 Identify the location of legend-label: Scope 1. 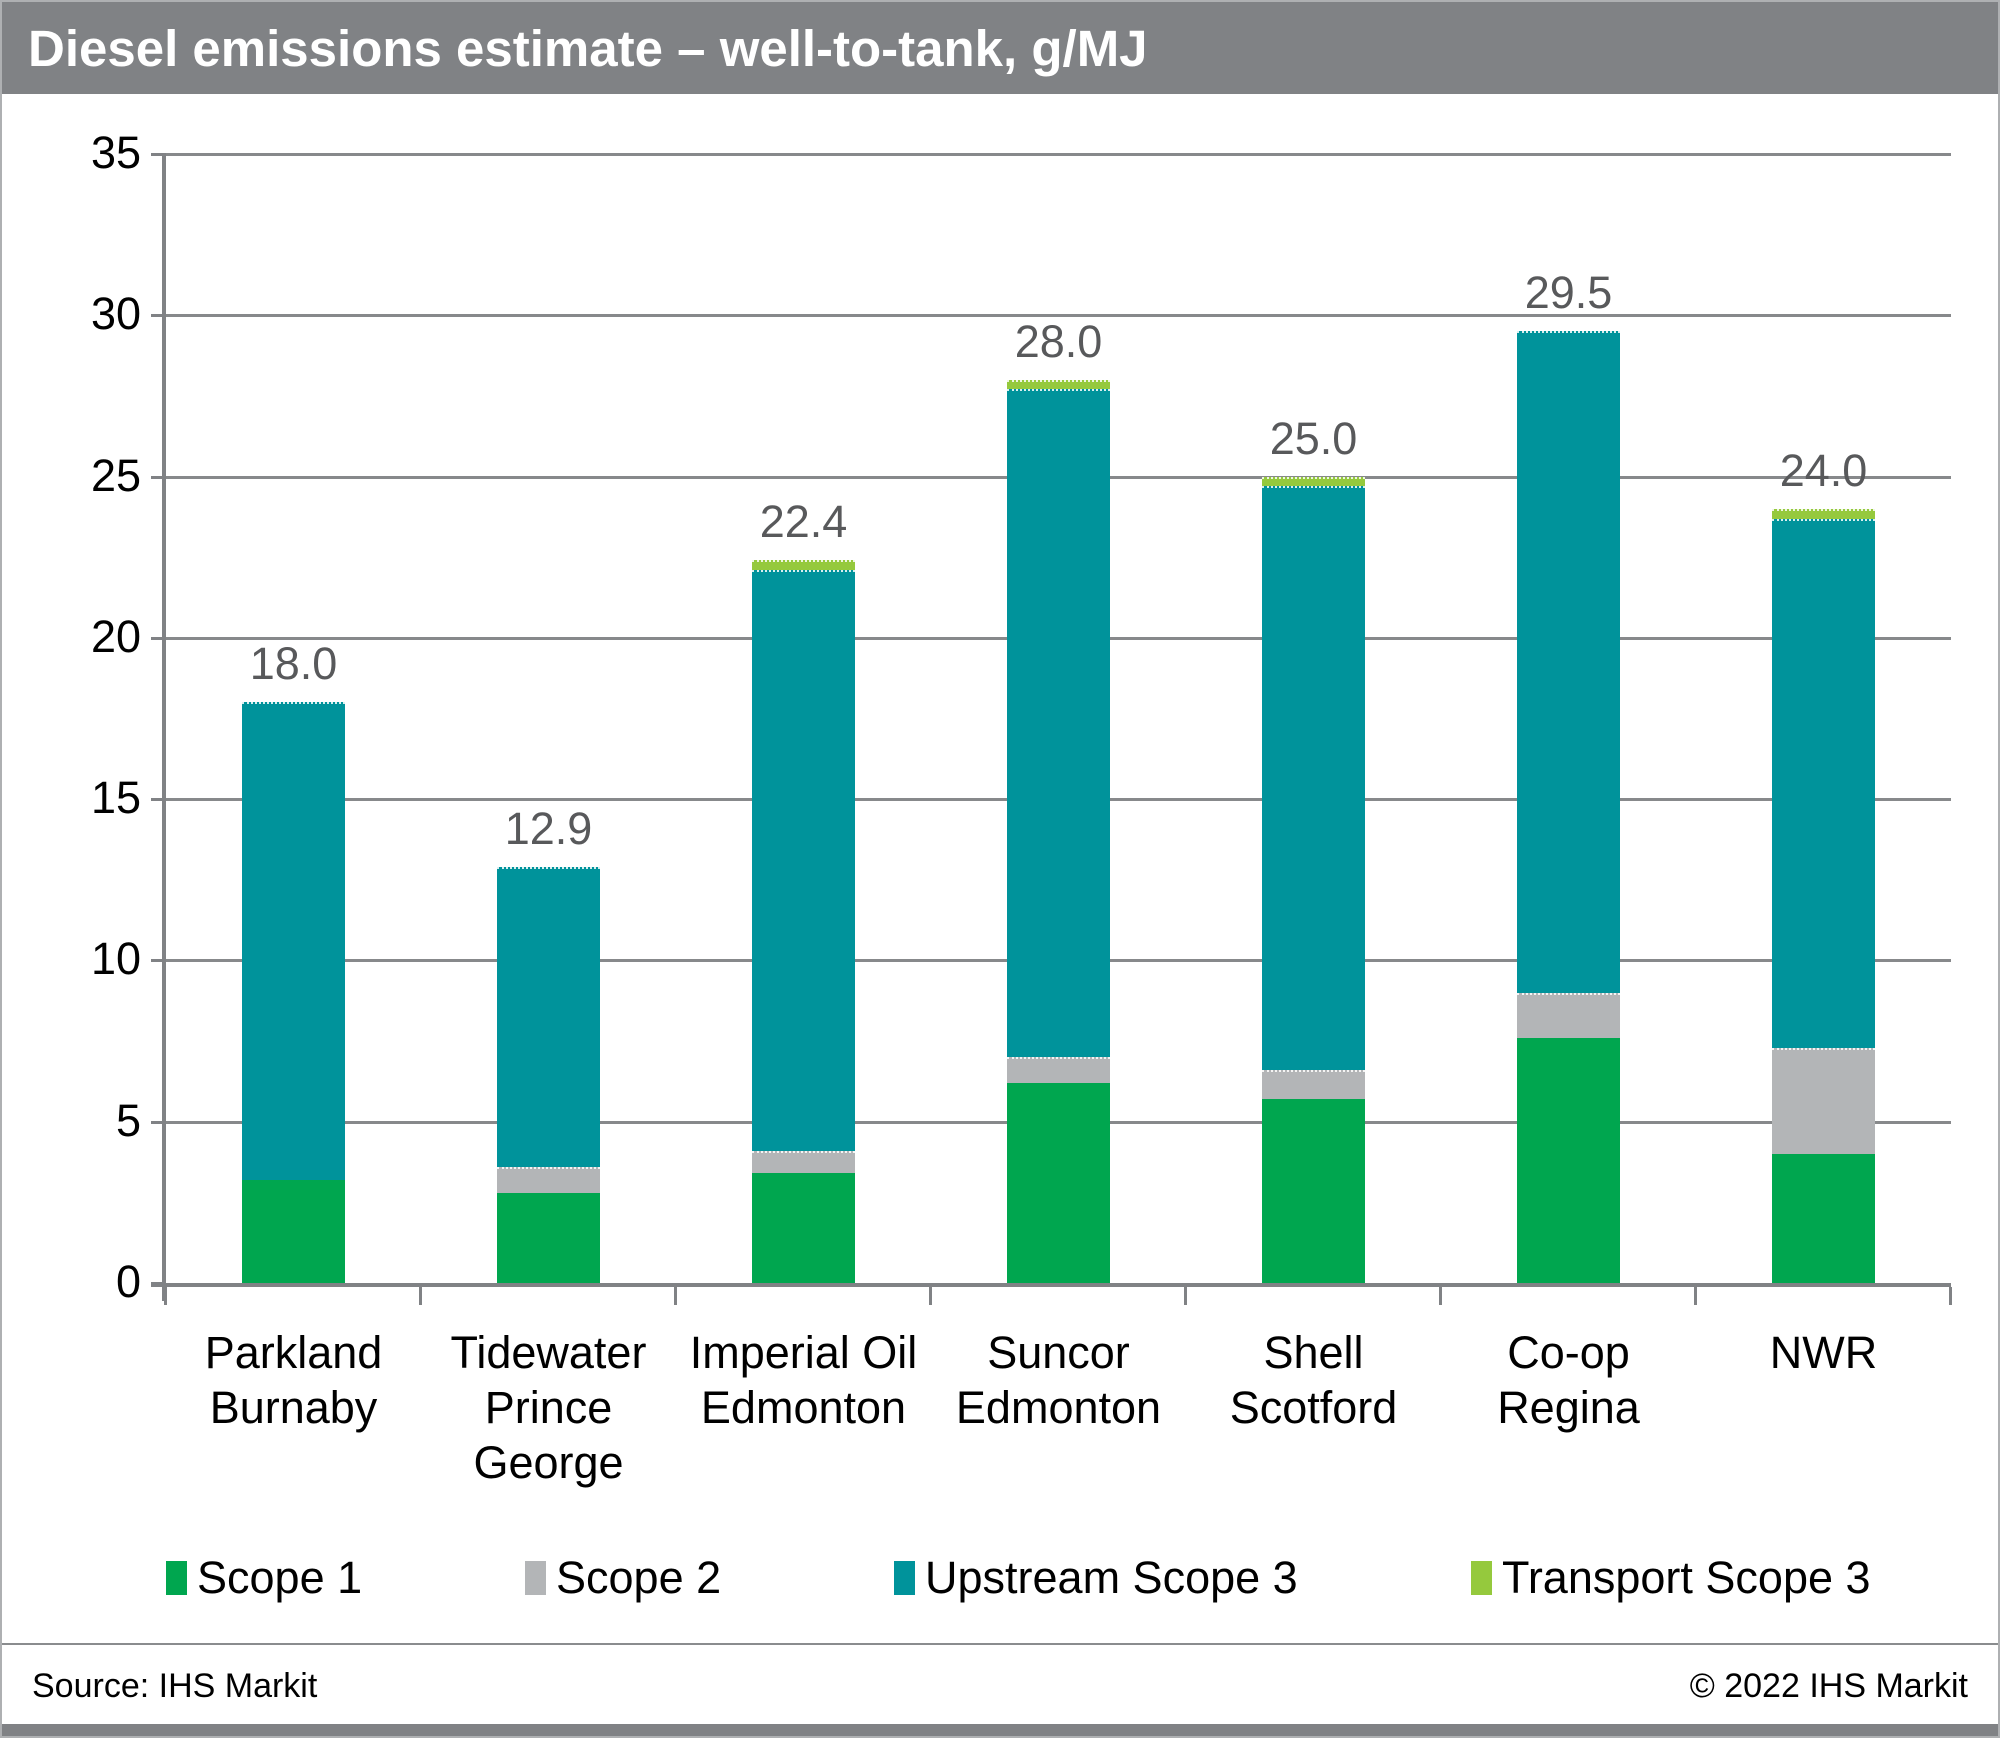
(280, 1577).